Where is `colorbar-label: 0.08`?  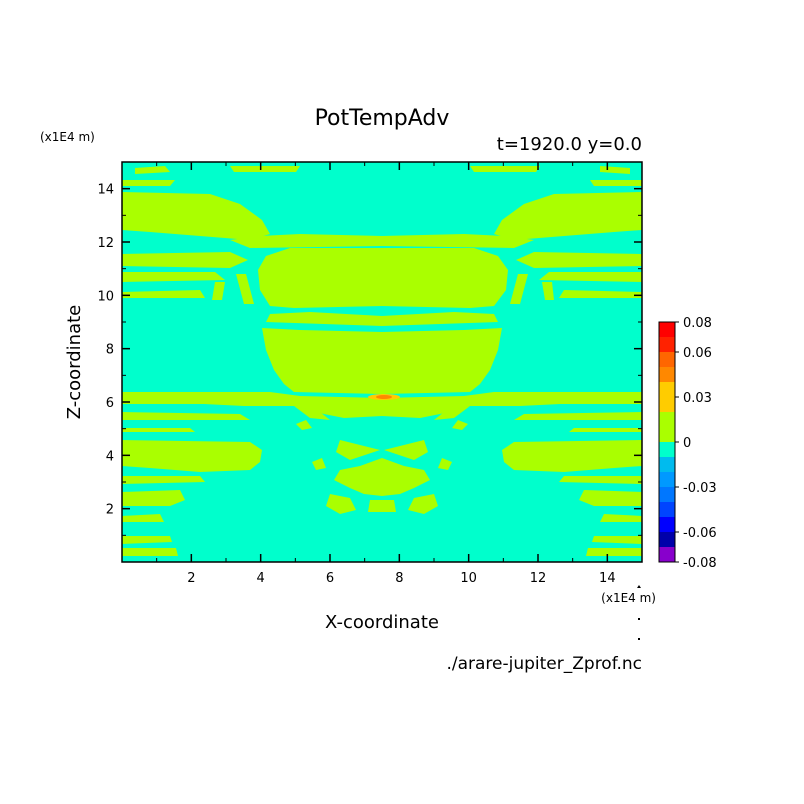 colorbar-label: 0.08 is located at coordinates (697, 323).